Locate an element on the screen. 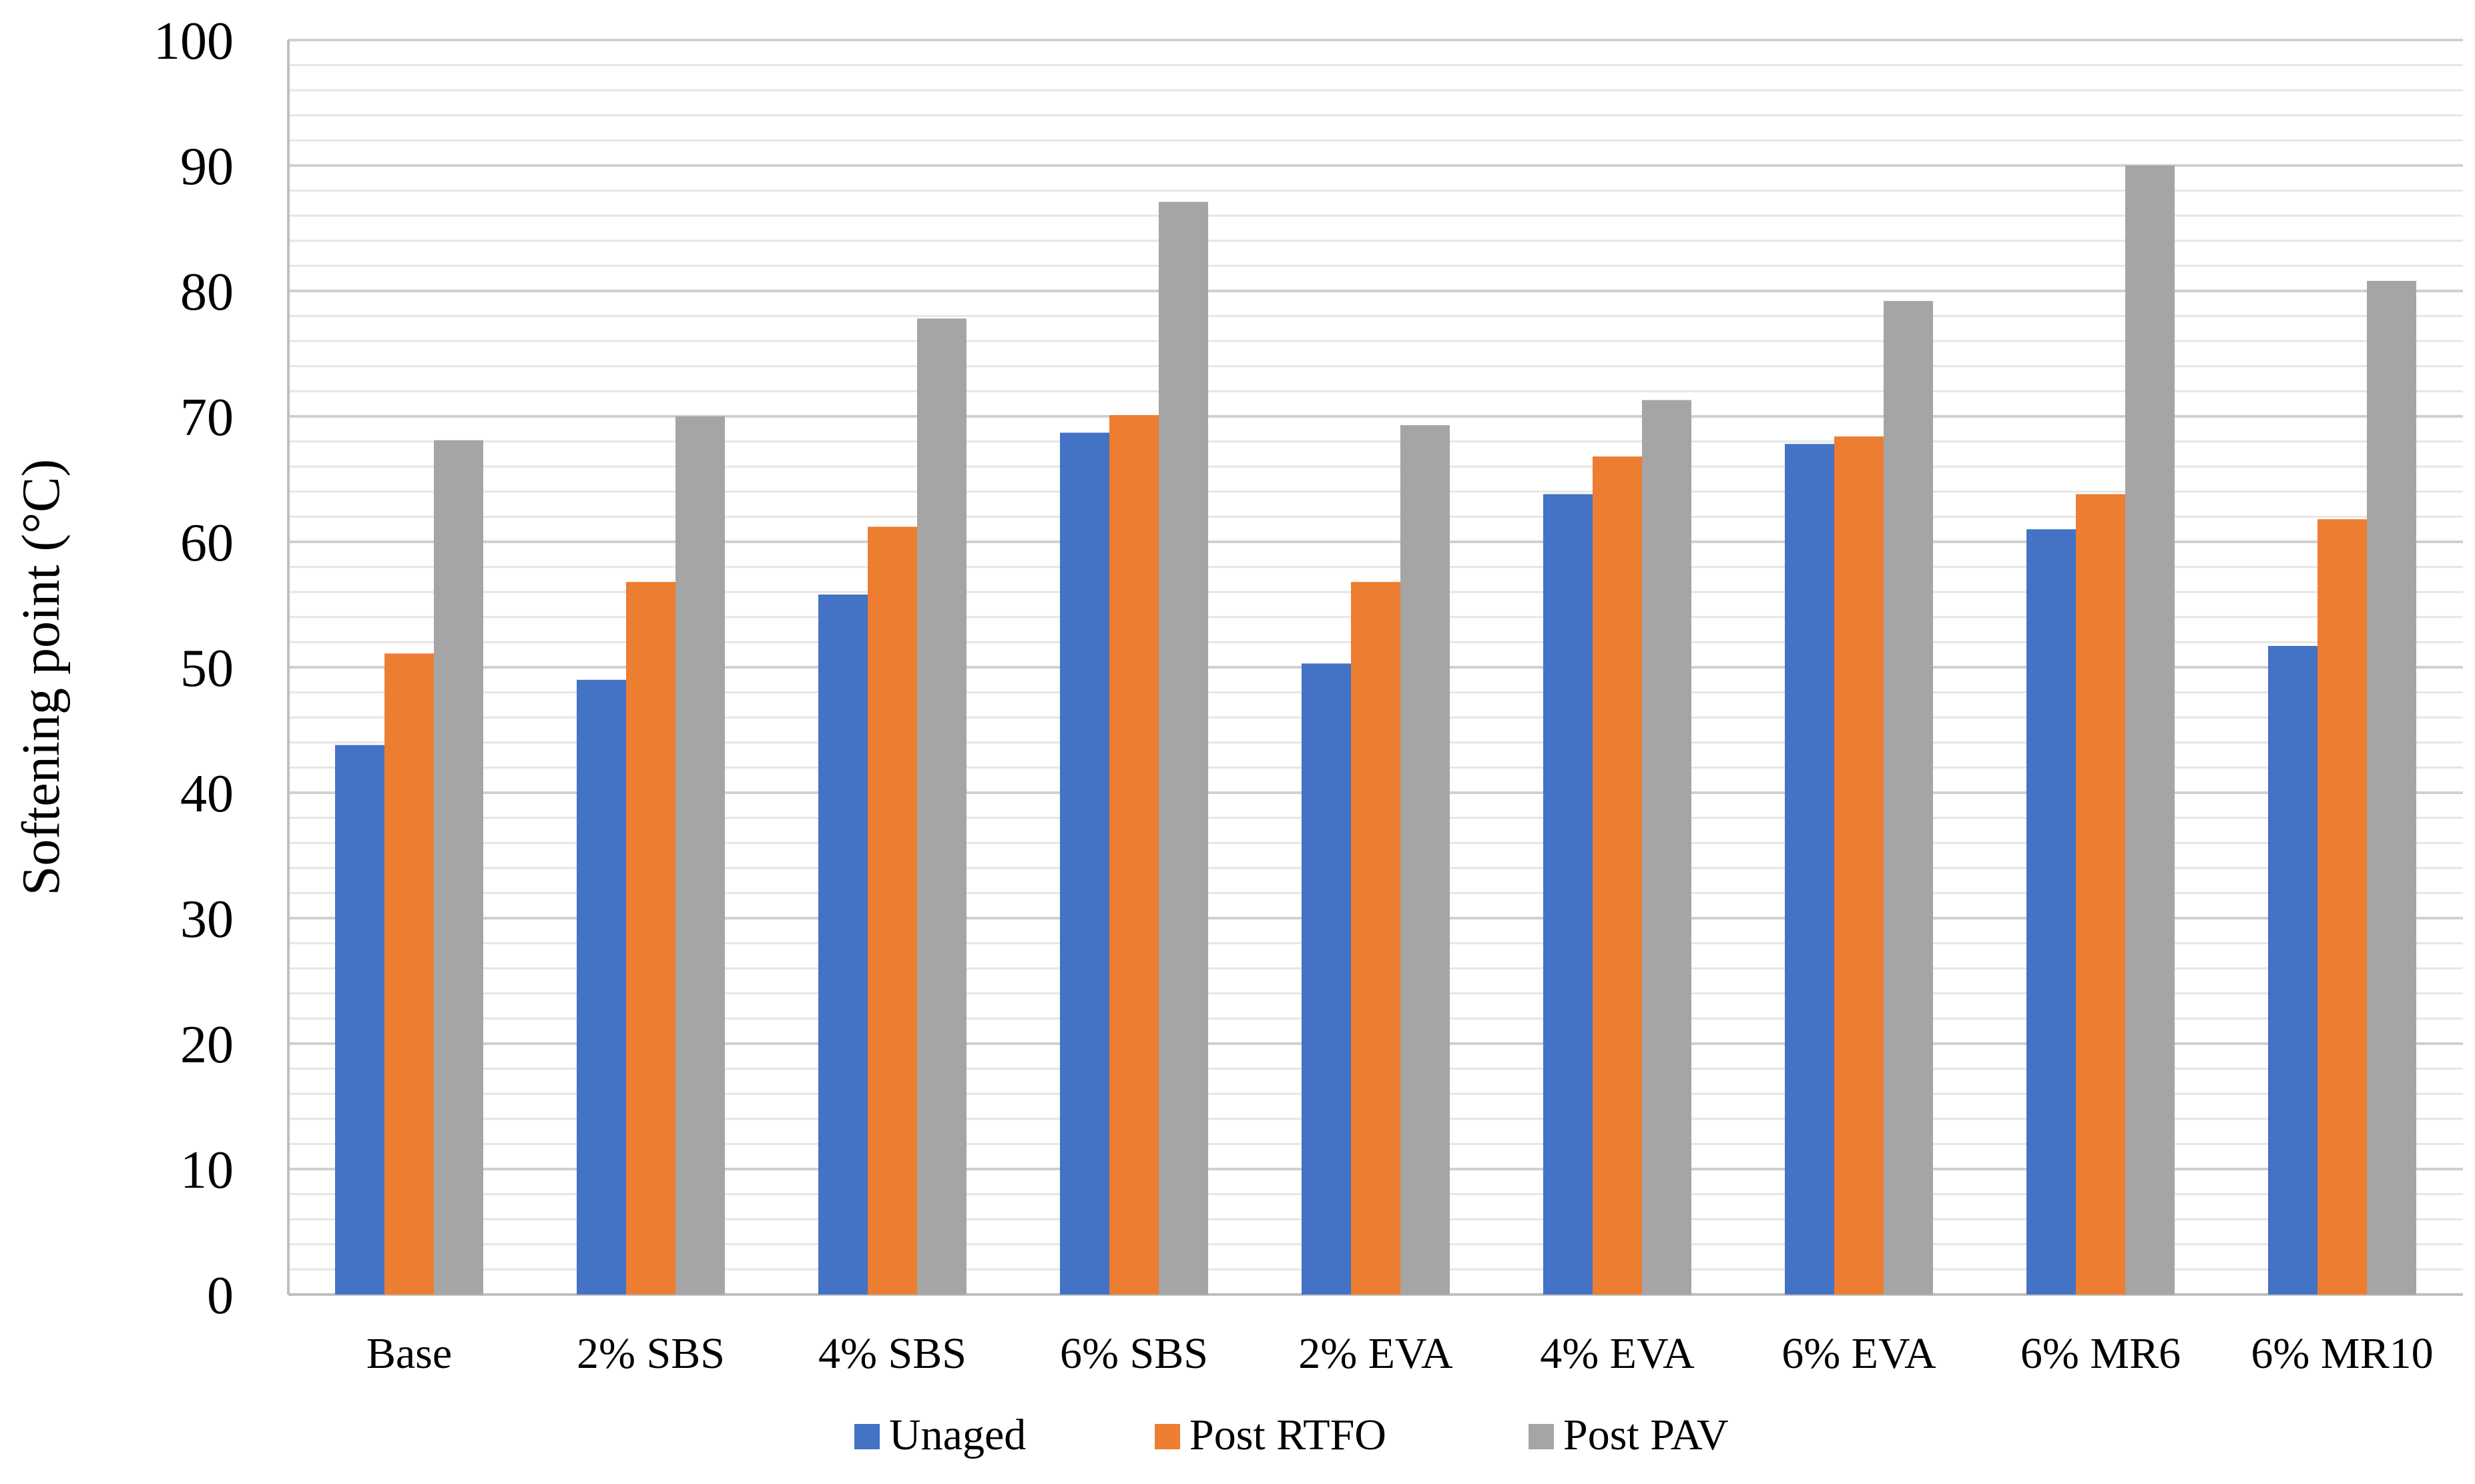 Image resolution: width=2475 pixels, height=1484 pixels. x-category-label: 6% MR6 is located at coordinates (2100, 1353).